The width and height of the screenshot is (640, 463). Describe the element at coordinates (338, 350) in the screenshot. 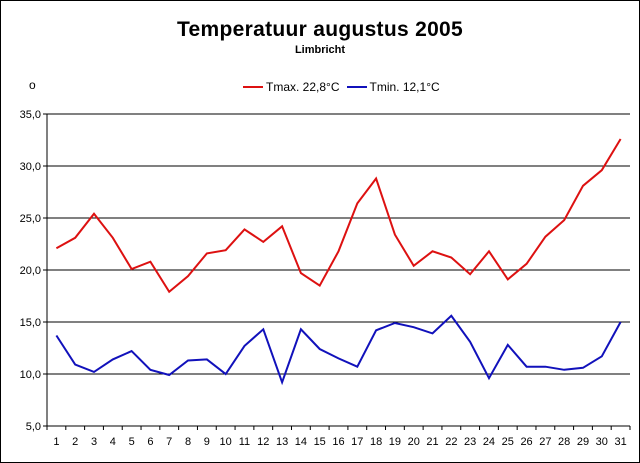

I see `series-line-tmin` at that location.